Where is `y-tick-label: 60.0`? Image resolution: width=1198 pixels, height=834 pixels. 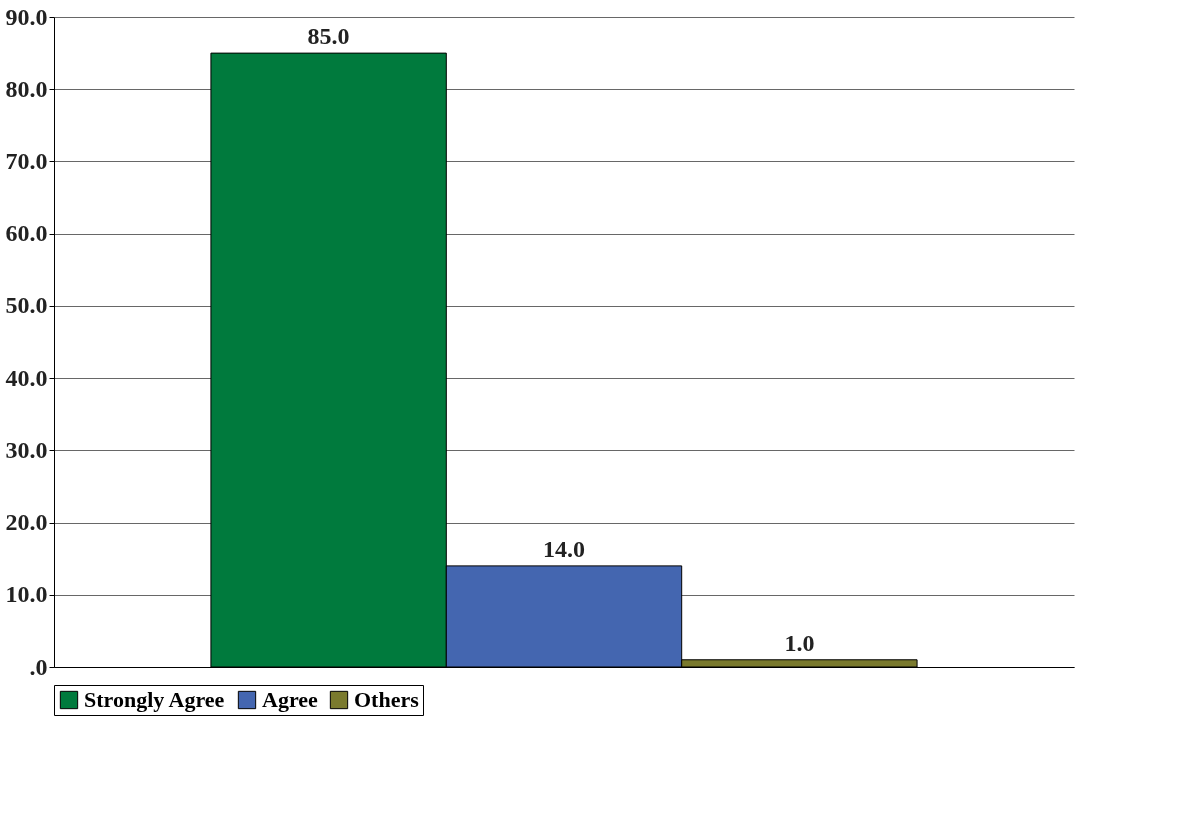
y-tick-label: 60.0 is located at coordinates (26, 233).